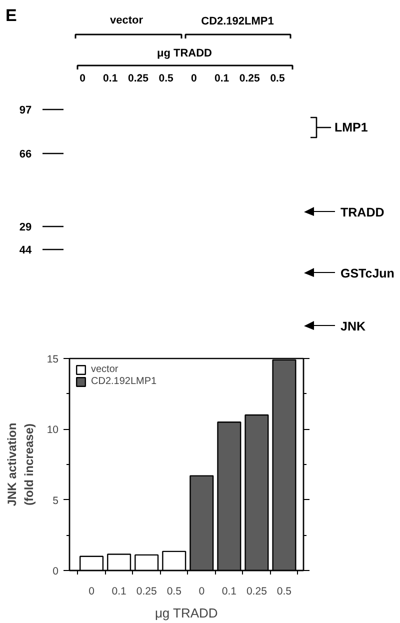 This screenshot has width=400, height=623. What do you see at coordinates (124, 381) in the screenshot?
I see `legend-label: CD2.192LMP1` at bounding box center [124, 381].